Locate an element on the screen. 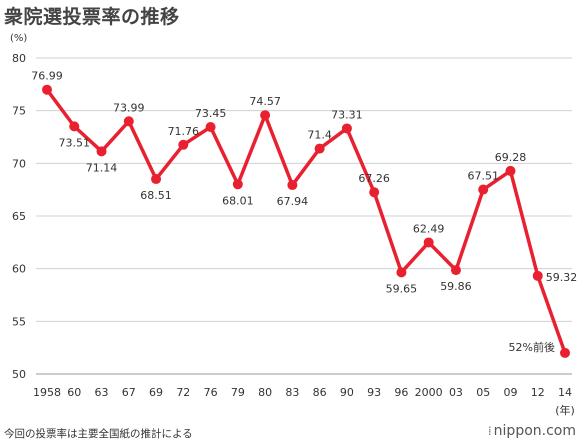  y-tick-label-80: 80 is located at coordinates (19, 58).